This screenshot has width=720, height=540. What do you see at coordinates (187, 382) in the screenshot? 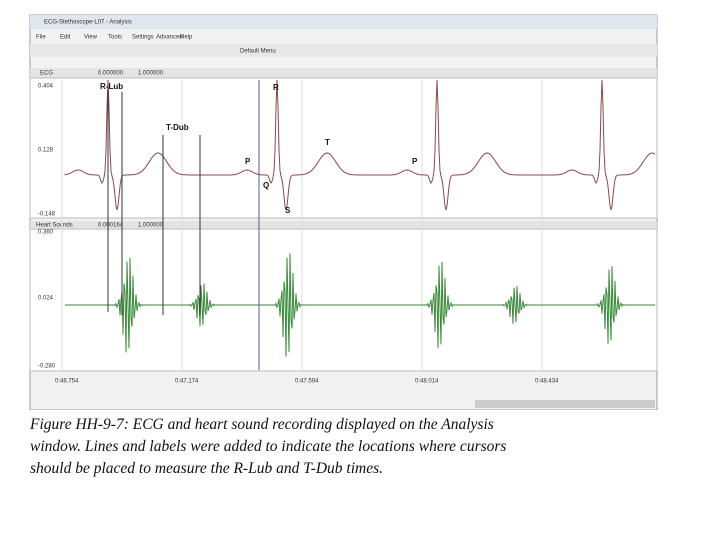
I see `time-label: 0:47.174` at bounding box center [187, 382].